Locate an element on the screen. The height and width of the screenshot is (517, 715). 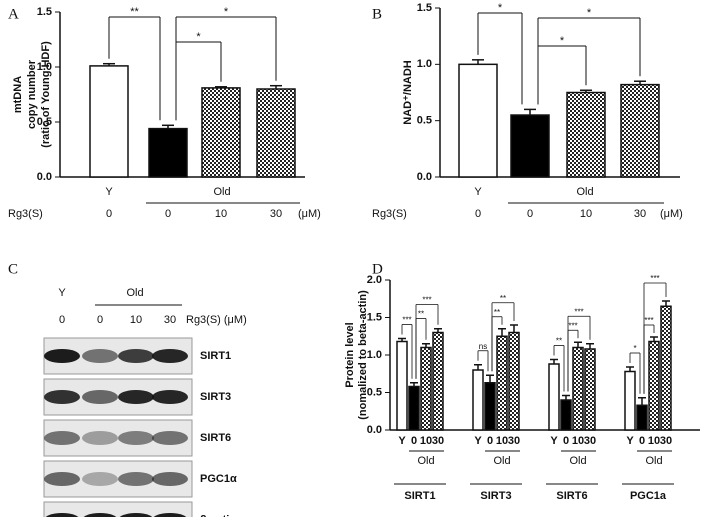
unit-label: (μM) is located at coordinates (671, 214).